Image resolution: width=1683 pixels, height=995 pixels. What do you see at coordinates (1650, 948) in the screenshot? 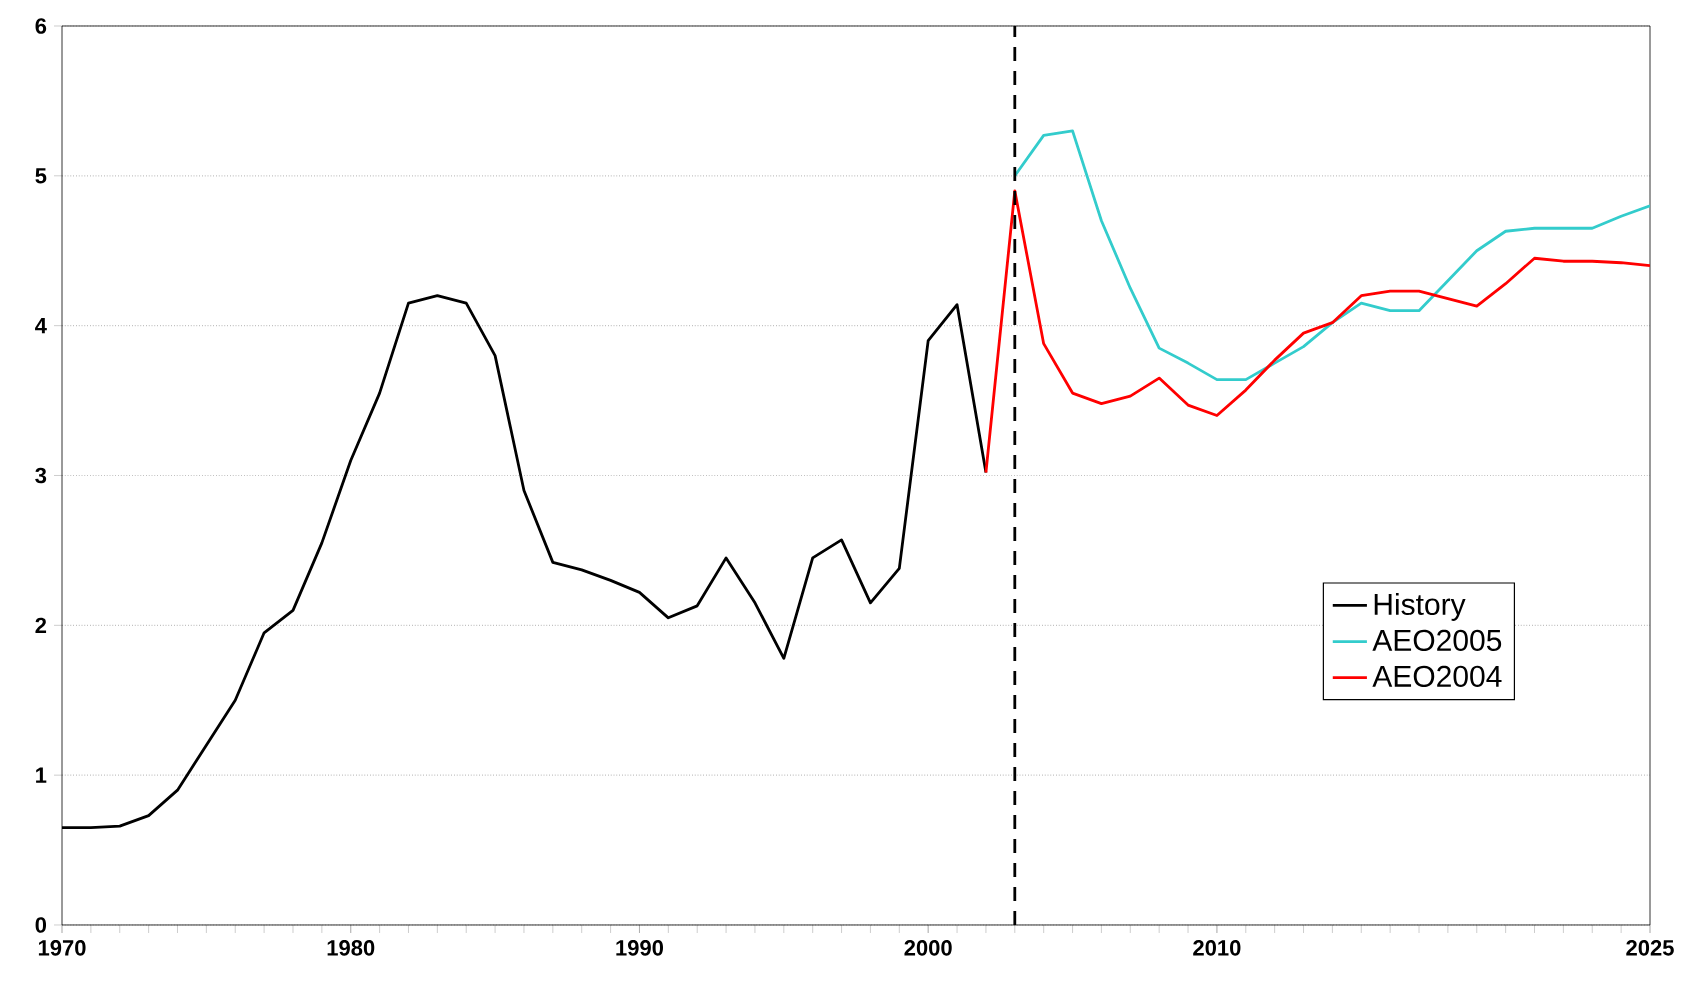
I see `x-tick-label: 2025` at bounding box center [1650, 948].